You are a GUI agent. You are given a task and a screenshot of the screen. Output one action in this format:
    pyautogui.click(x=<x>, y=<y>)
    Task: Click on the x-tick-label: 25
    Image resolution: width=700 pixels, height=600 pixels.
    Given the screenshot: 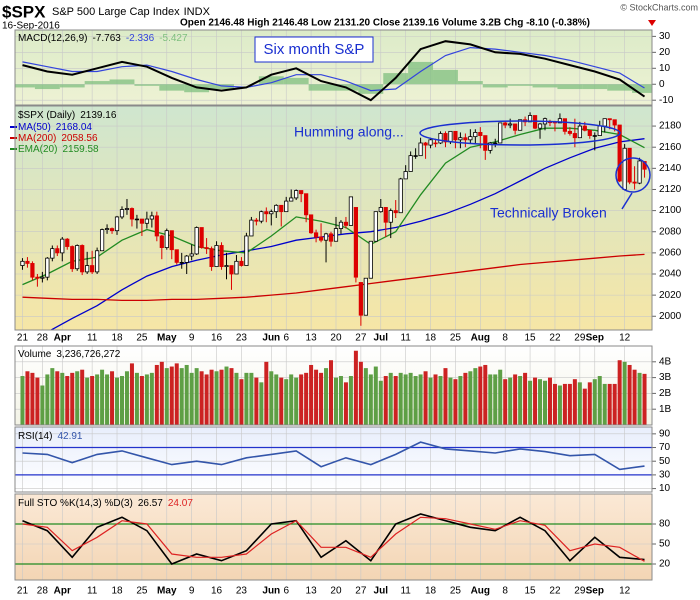 What is the action you would take?
    pyautogui.click(x=456, y=338)
    